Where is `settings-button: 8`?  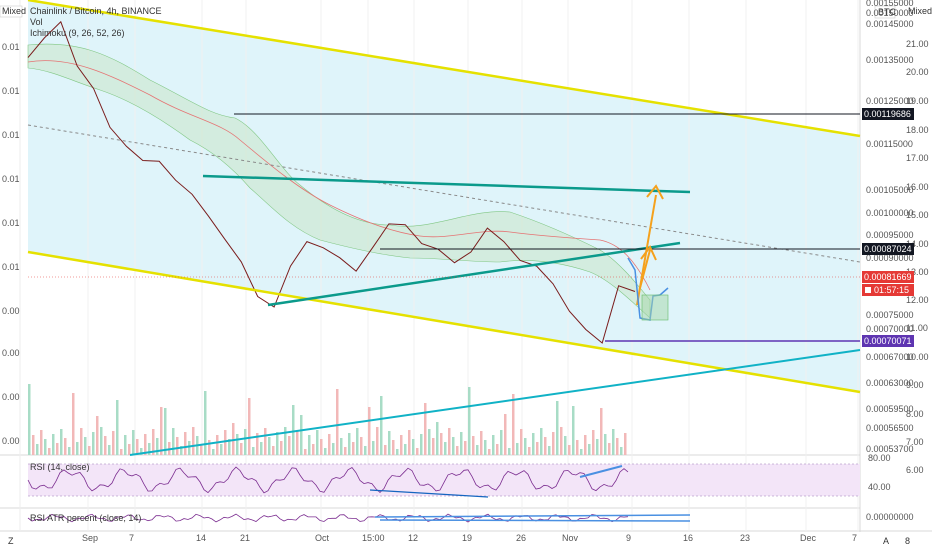 settings-button: 8 is located at coordinates (907, 541).